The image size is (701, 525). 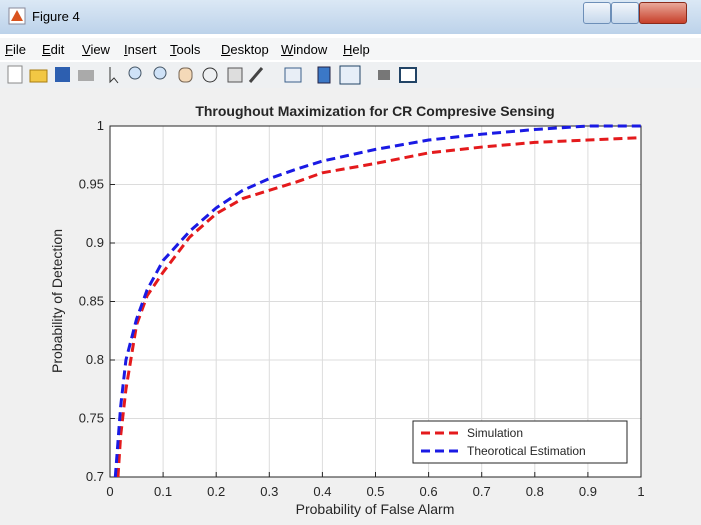 I want to click on x-tick-label: 0.2, so click(x=216, y=491).